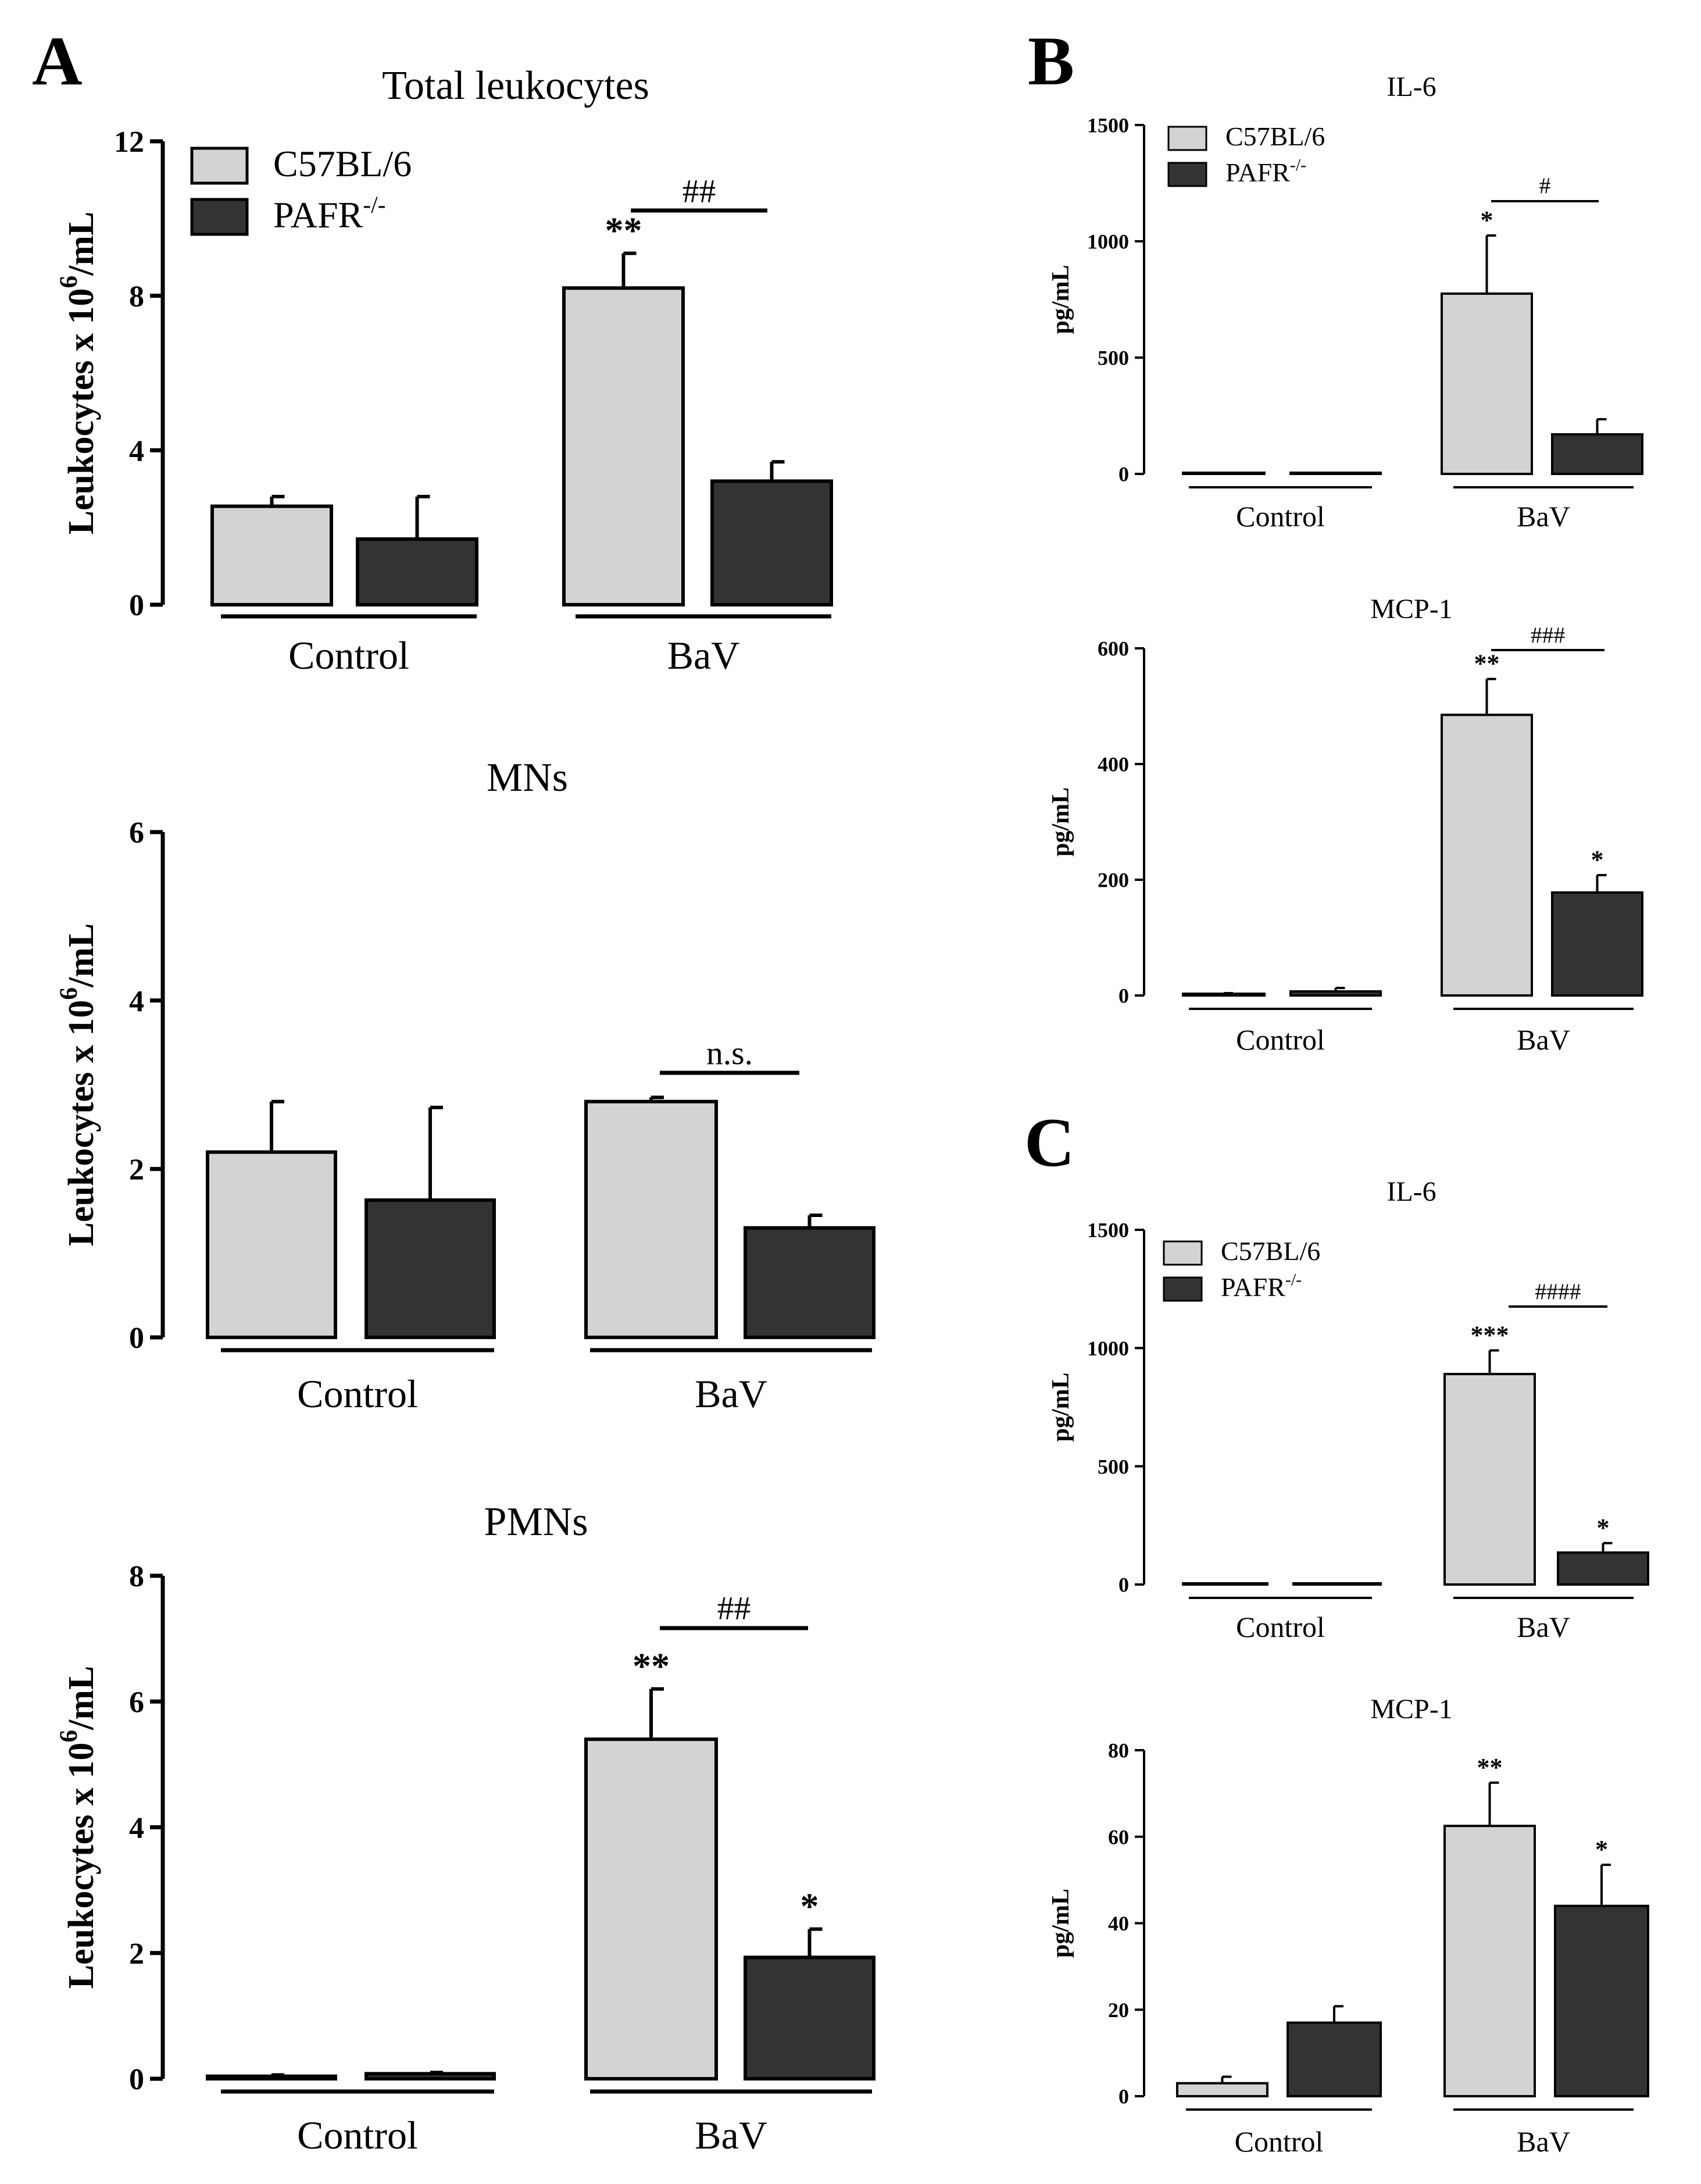 The width and height of the screenshot is (1701, 2184). What do you see at coordinates (1113, 880) in the screenshot?
I see `y-tick-label: 200` at bounding box center [1113, 880].